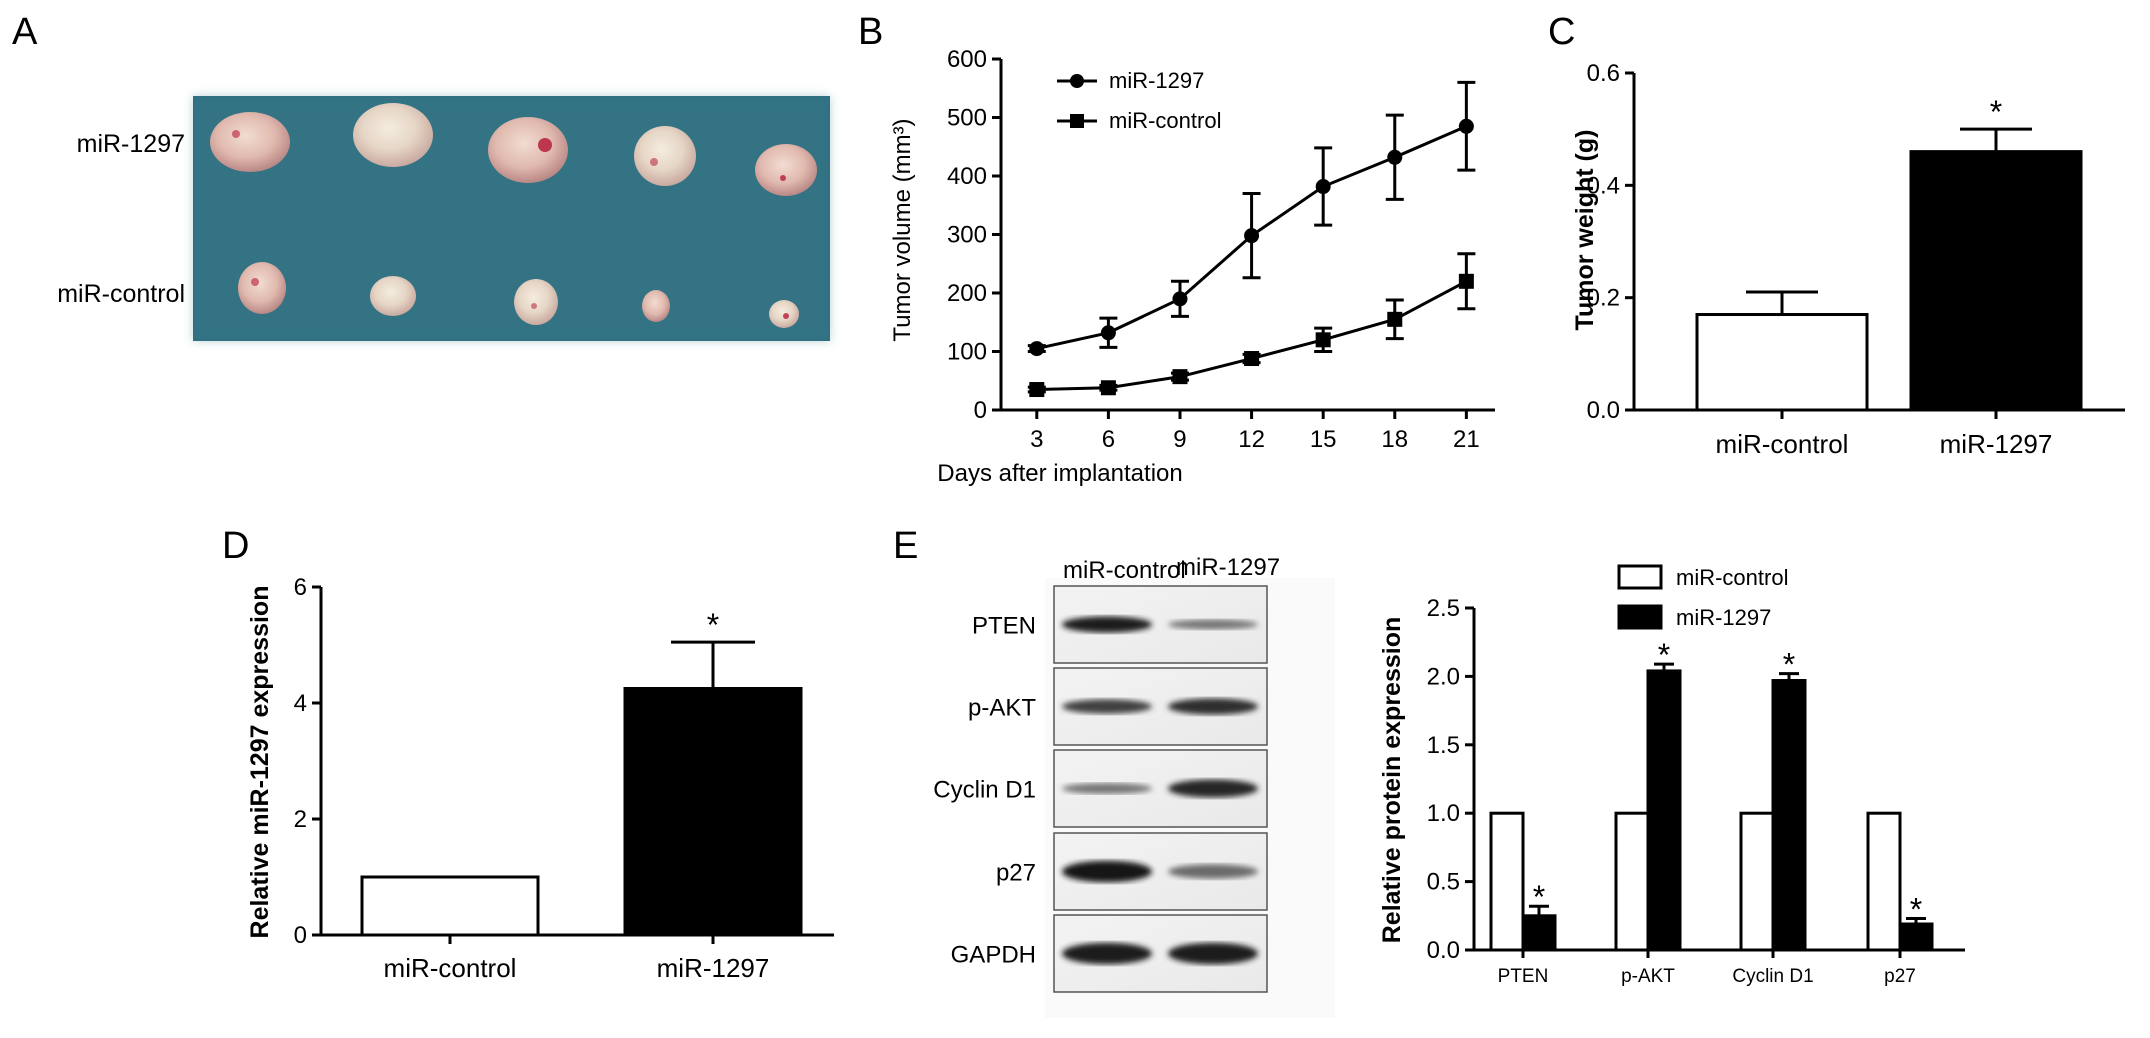 This screenshot has height=1038, width=2150. What do you see at coordinates (1466, 439) in the screenshot?
I see `x-tick-label: 21` at bounding box center [1466, 439].